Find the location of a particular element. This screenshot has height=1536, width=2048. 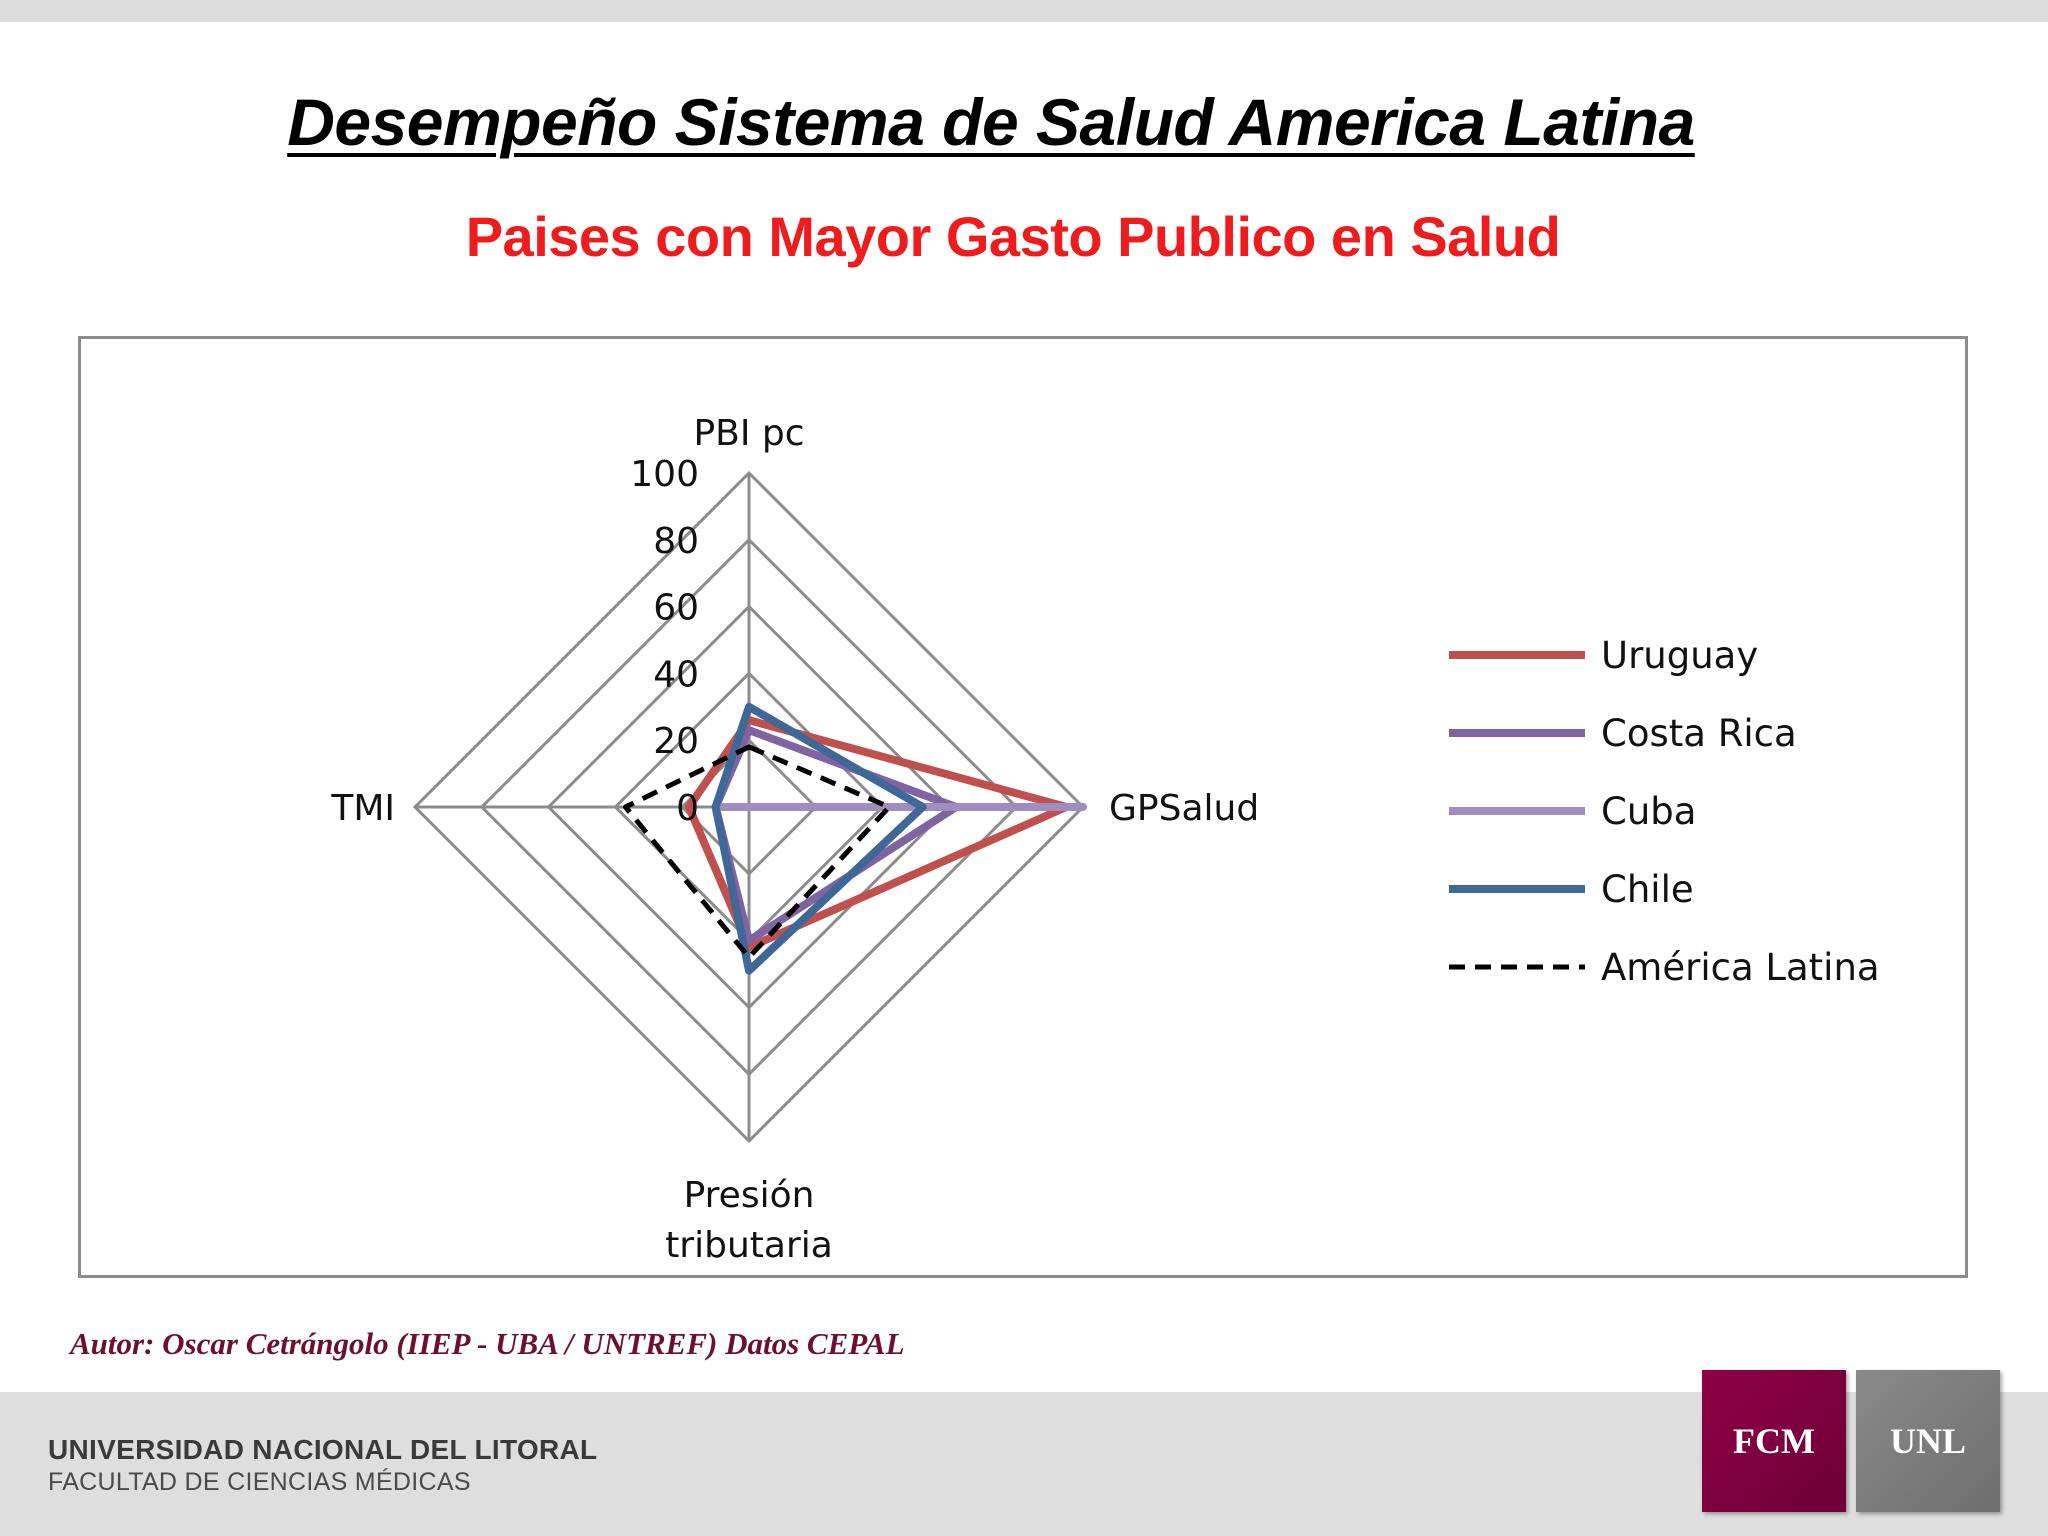

legend-label-chile: Chile is located at coordinates (1647, 889).